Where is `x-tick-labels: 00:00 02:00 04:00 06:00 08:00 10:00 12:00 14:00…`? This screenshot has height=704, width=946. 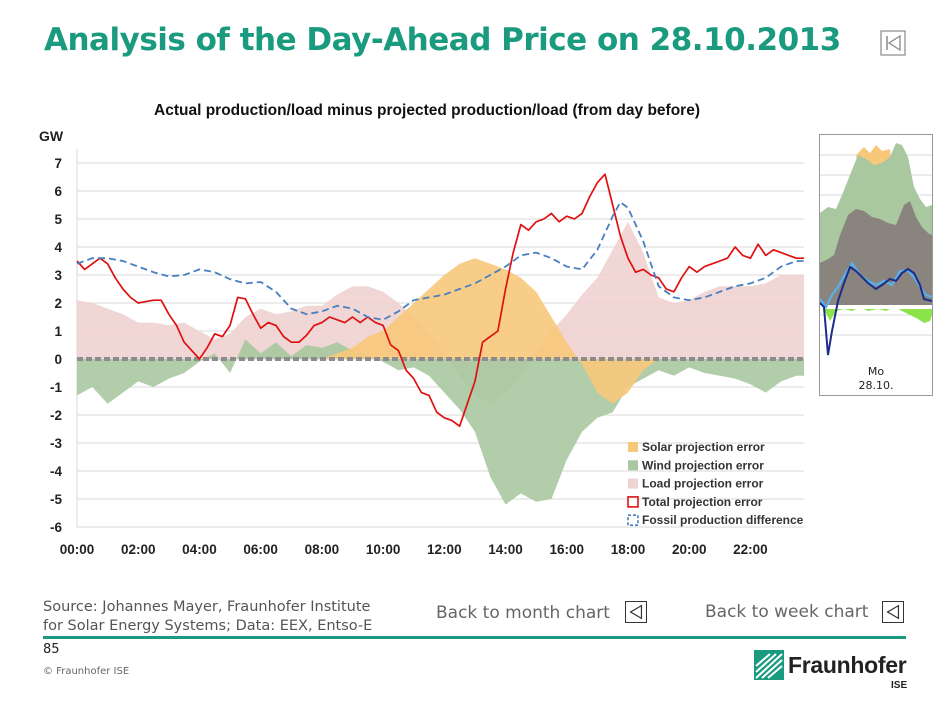 x-tick-labels: 00:00 02:00 04:00 06:00 08:00 10:00 12:00 14:00… is located at coordinates (414, 549).